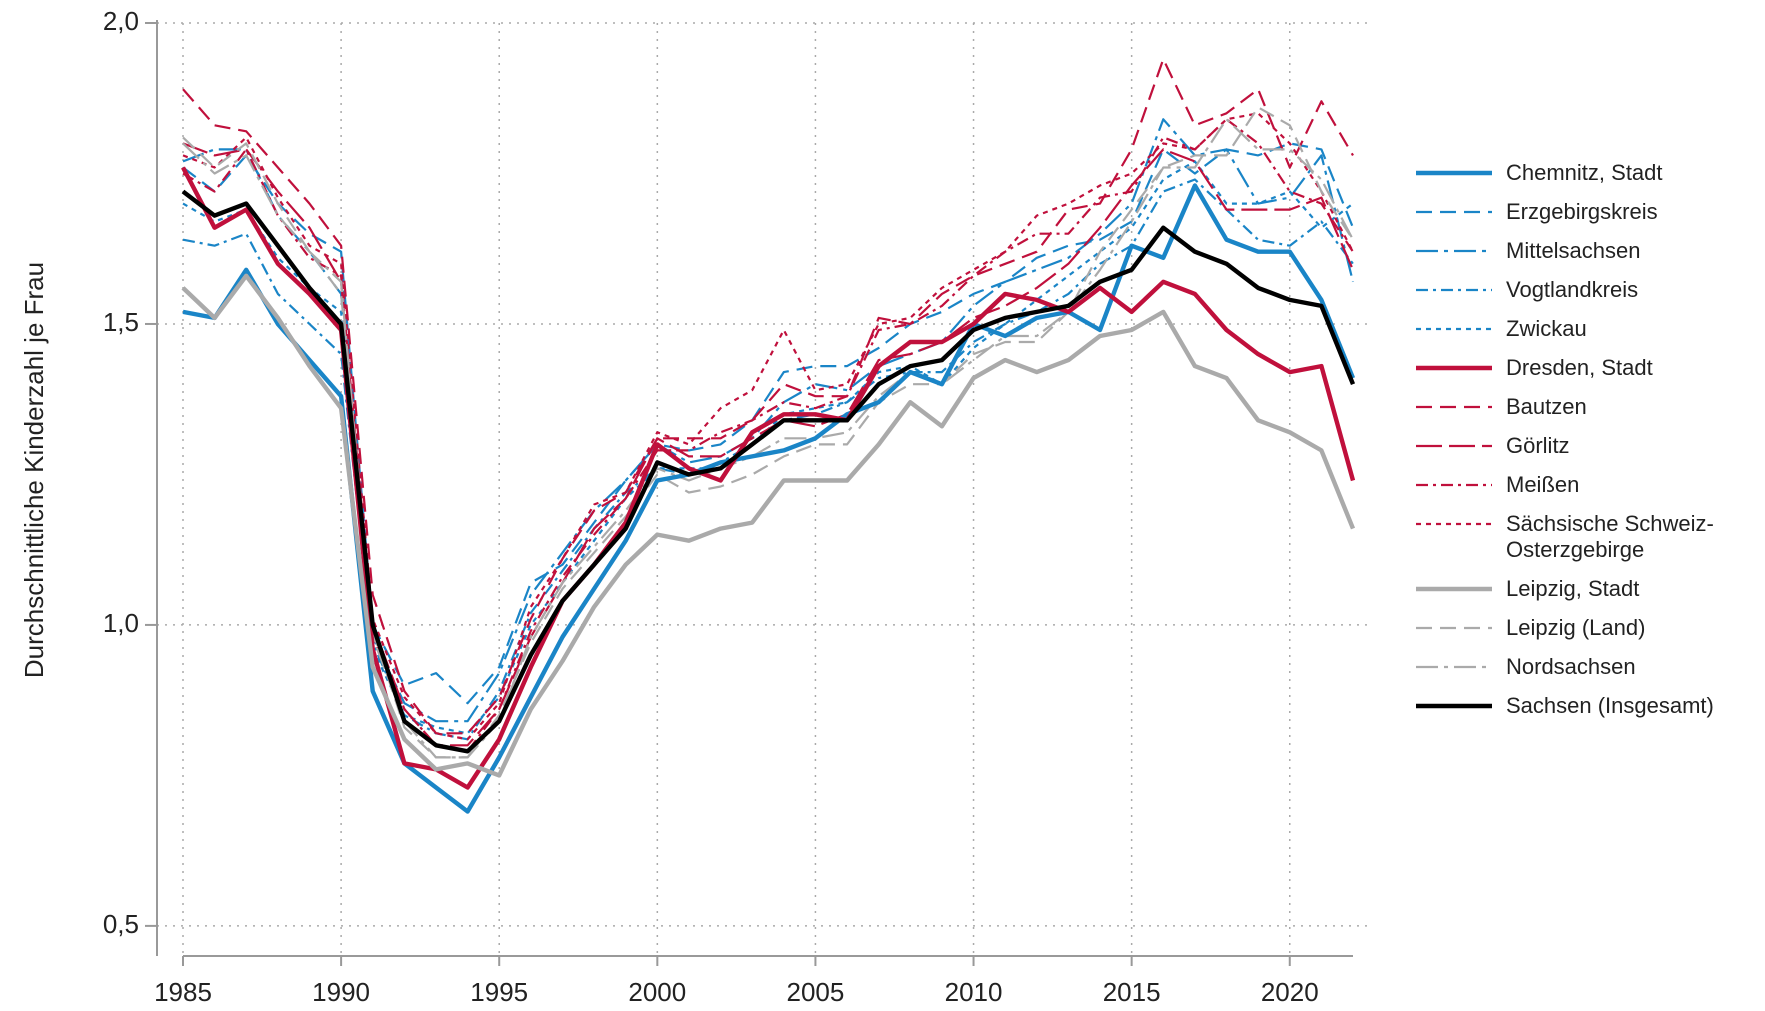 The height and width of the screenshot is (1011, 1765). I want to click on legend-item: Meißen, so click(1589, 485).